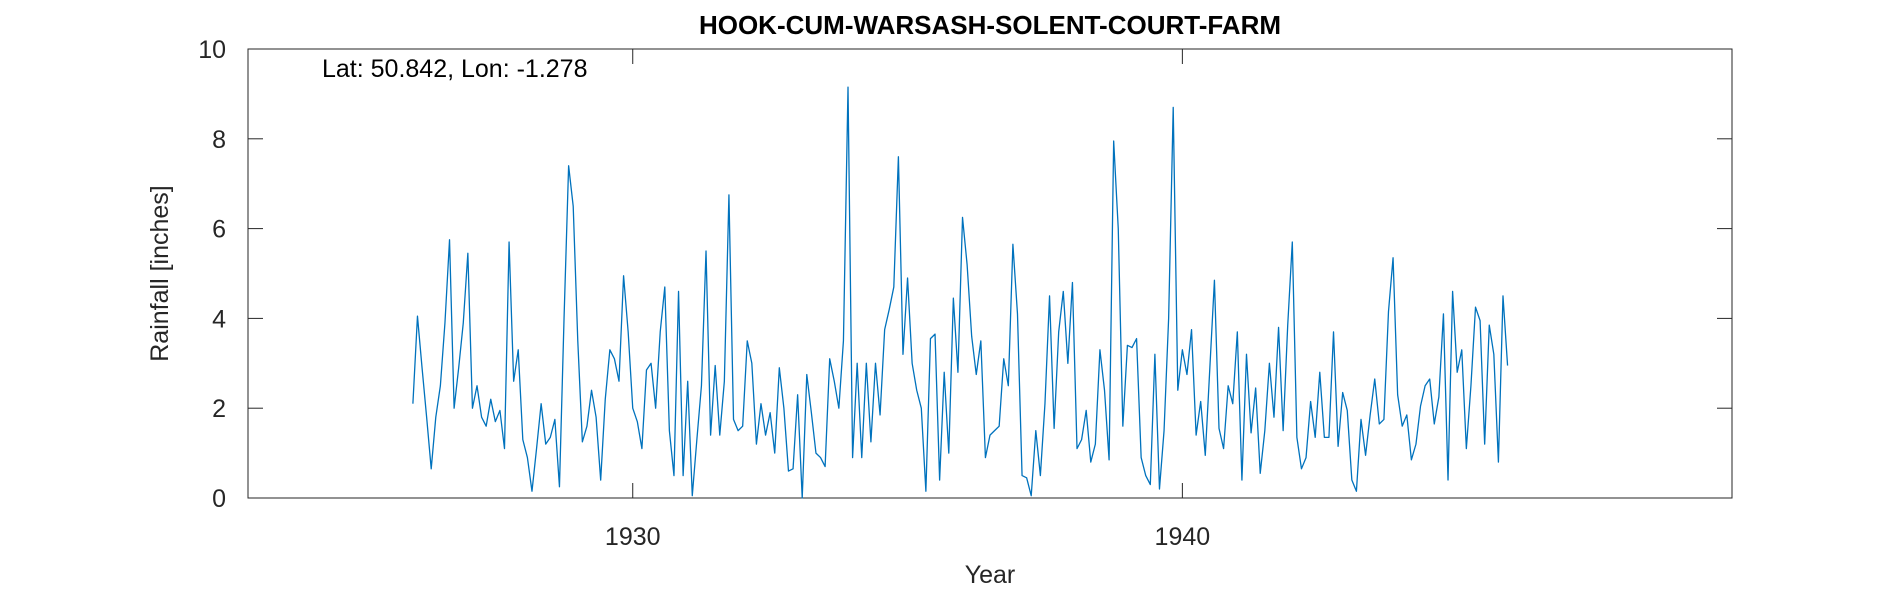 The image size is (1890, 596). Describe the element at coordinates (219, 409) in the screenshot. I see `y-tick-label: 2` at that location.